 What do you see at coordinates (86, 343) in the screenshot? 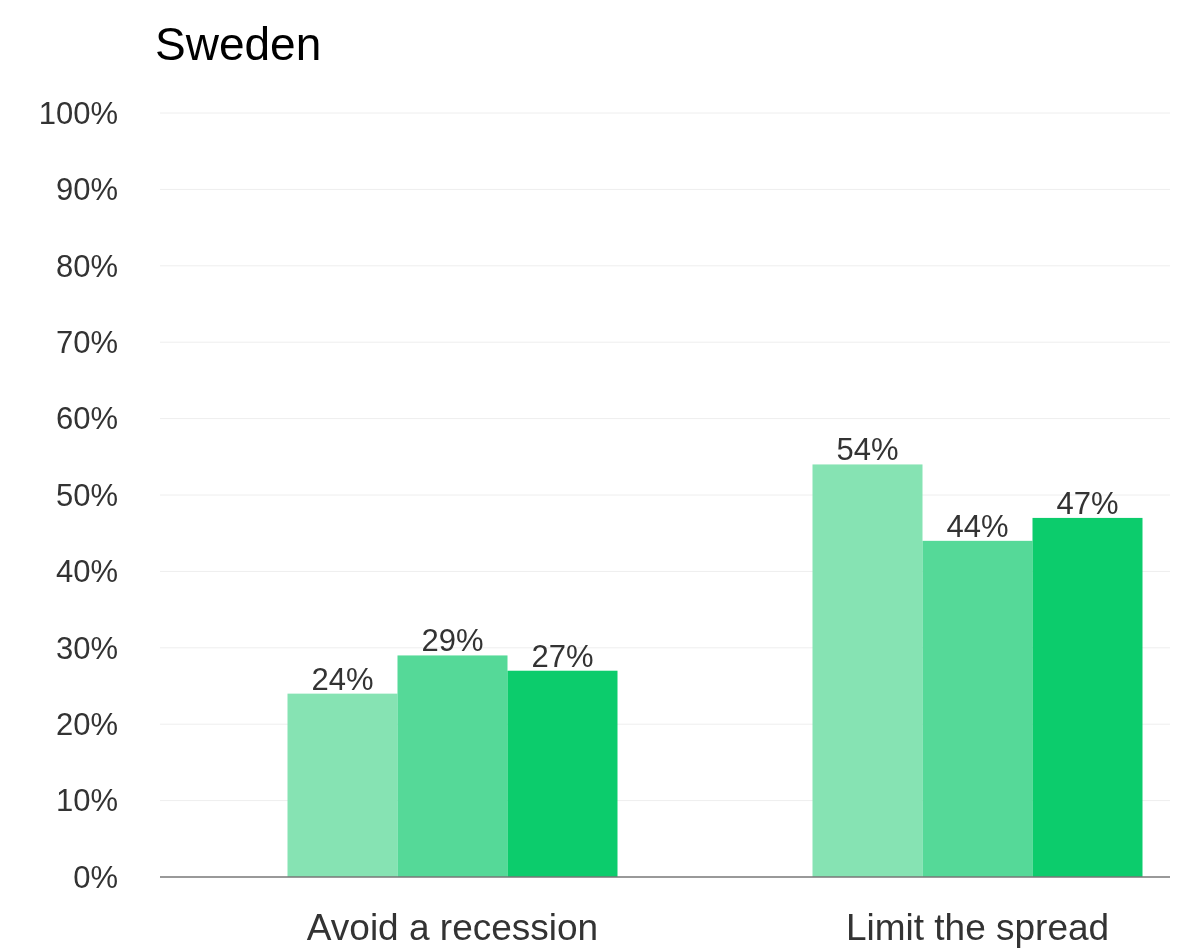
I see `y-tick-label: 70%` at bounding box center [86, 343].